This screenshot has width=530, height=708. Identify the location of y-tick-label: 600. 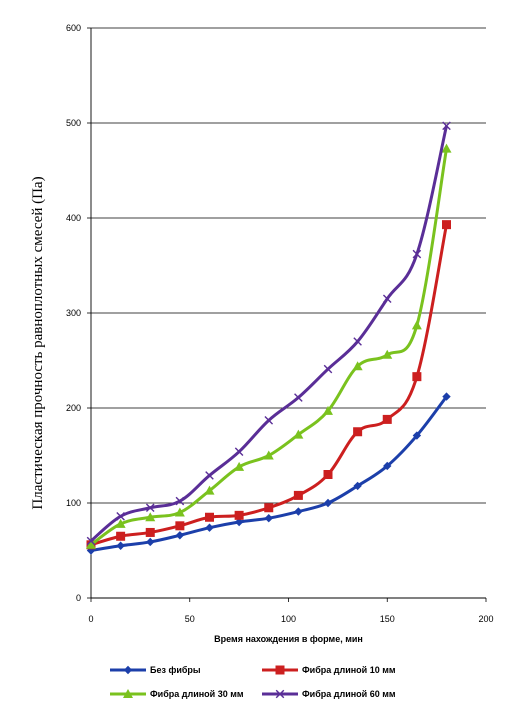
(73, 28).